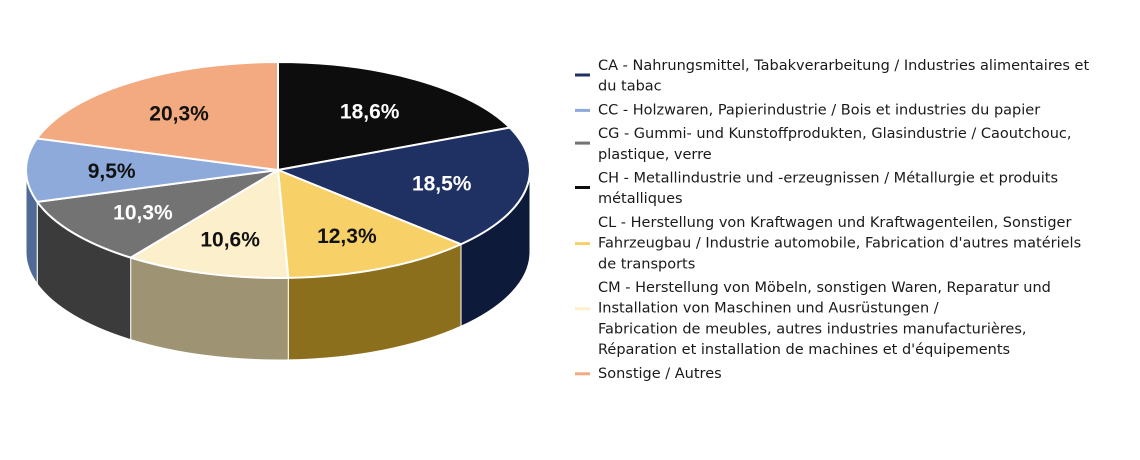 This screenshot has height=460, width=1140. I want to click on data-label-ch: 18,6%, so click(370, 112).